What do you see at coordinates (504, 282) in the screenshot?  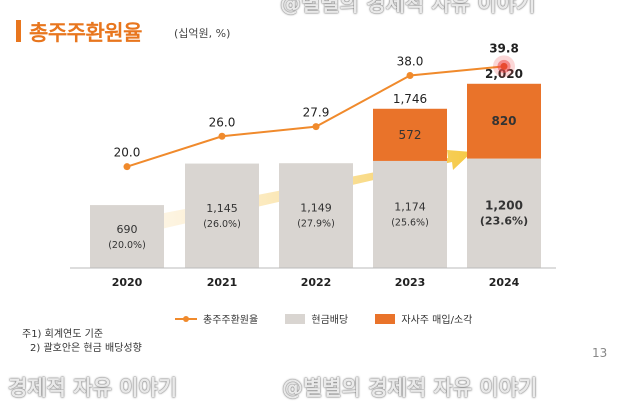 I see `x-tick-label: 2024` at bounding box center [504, 282].